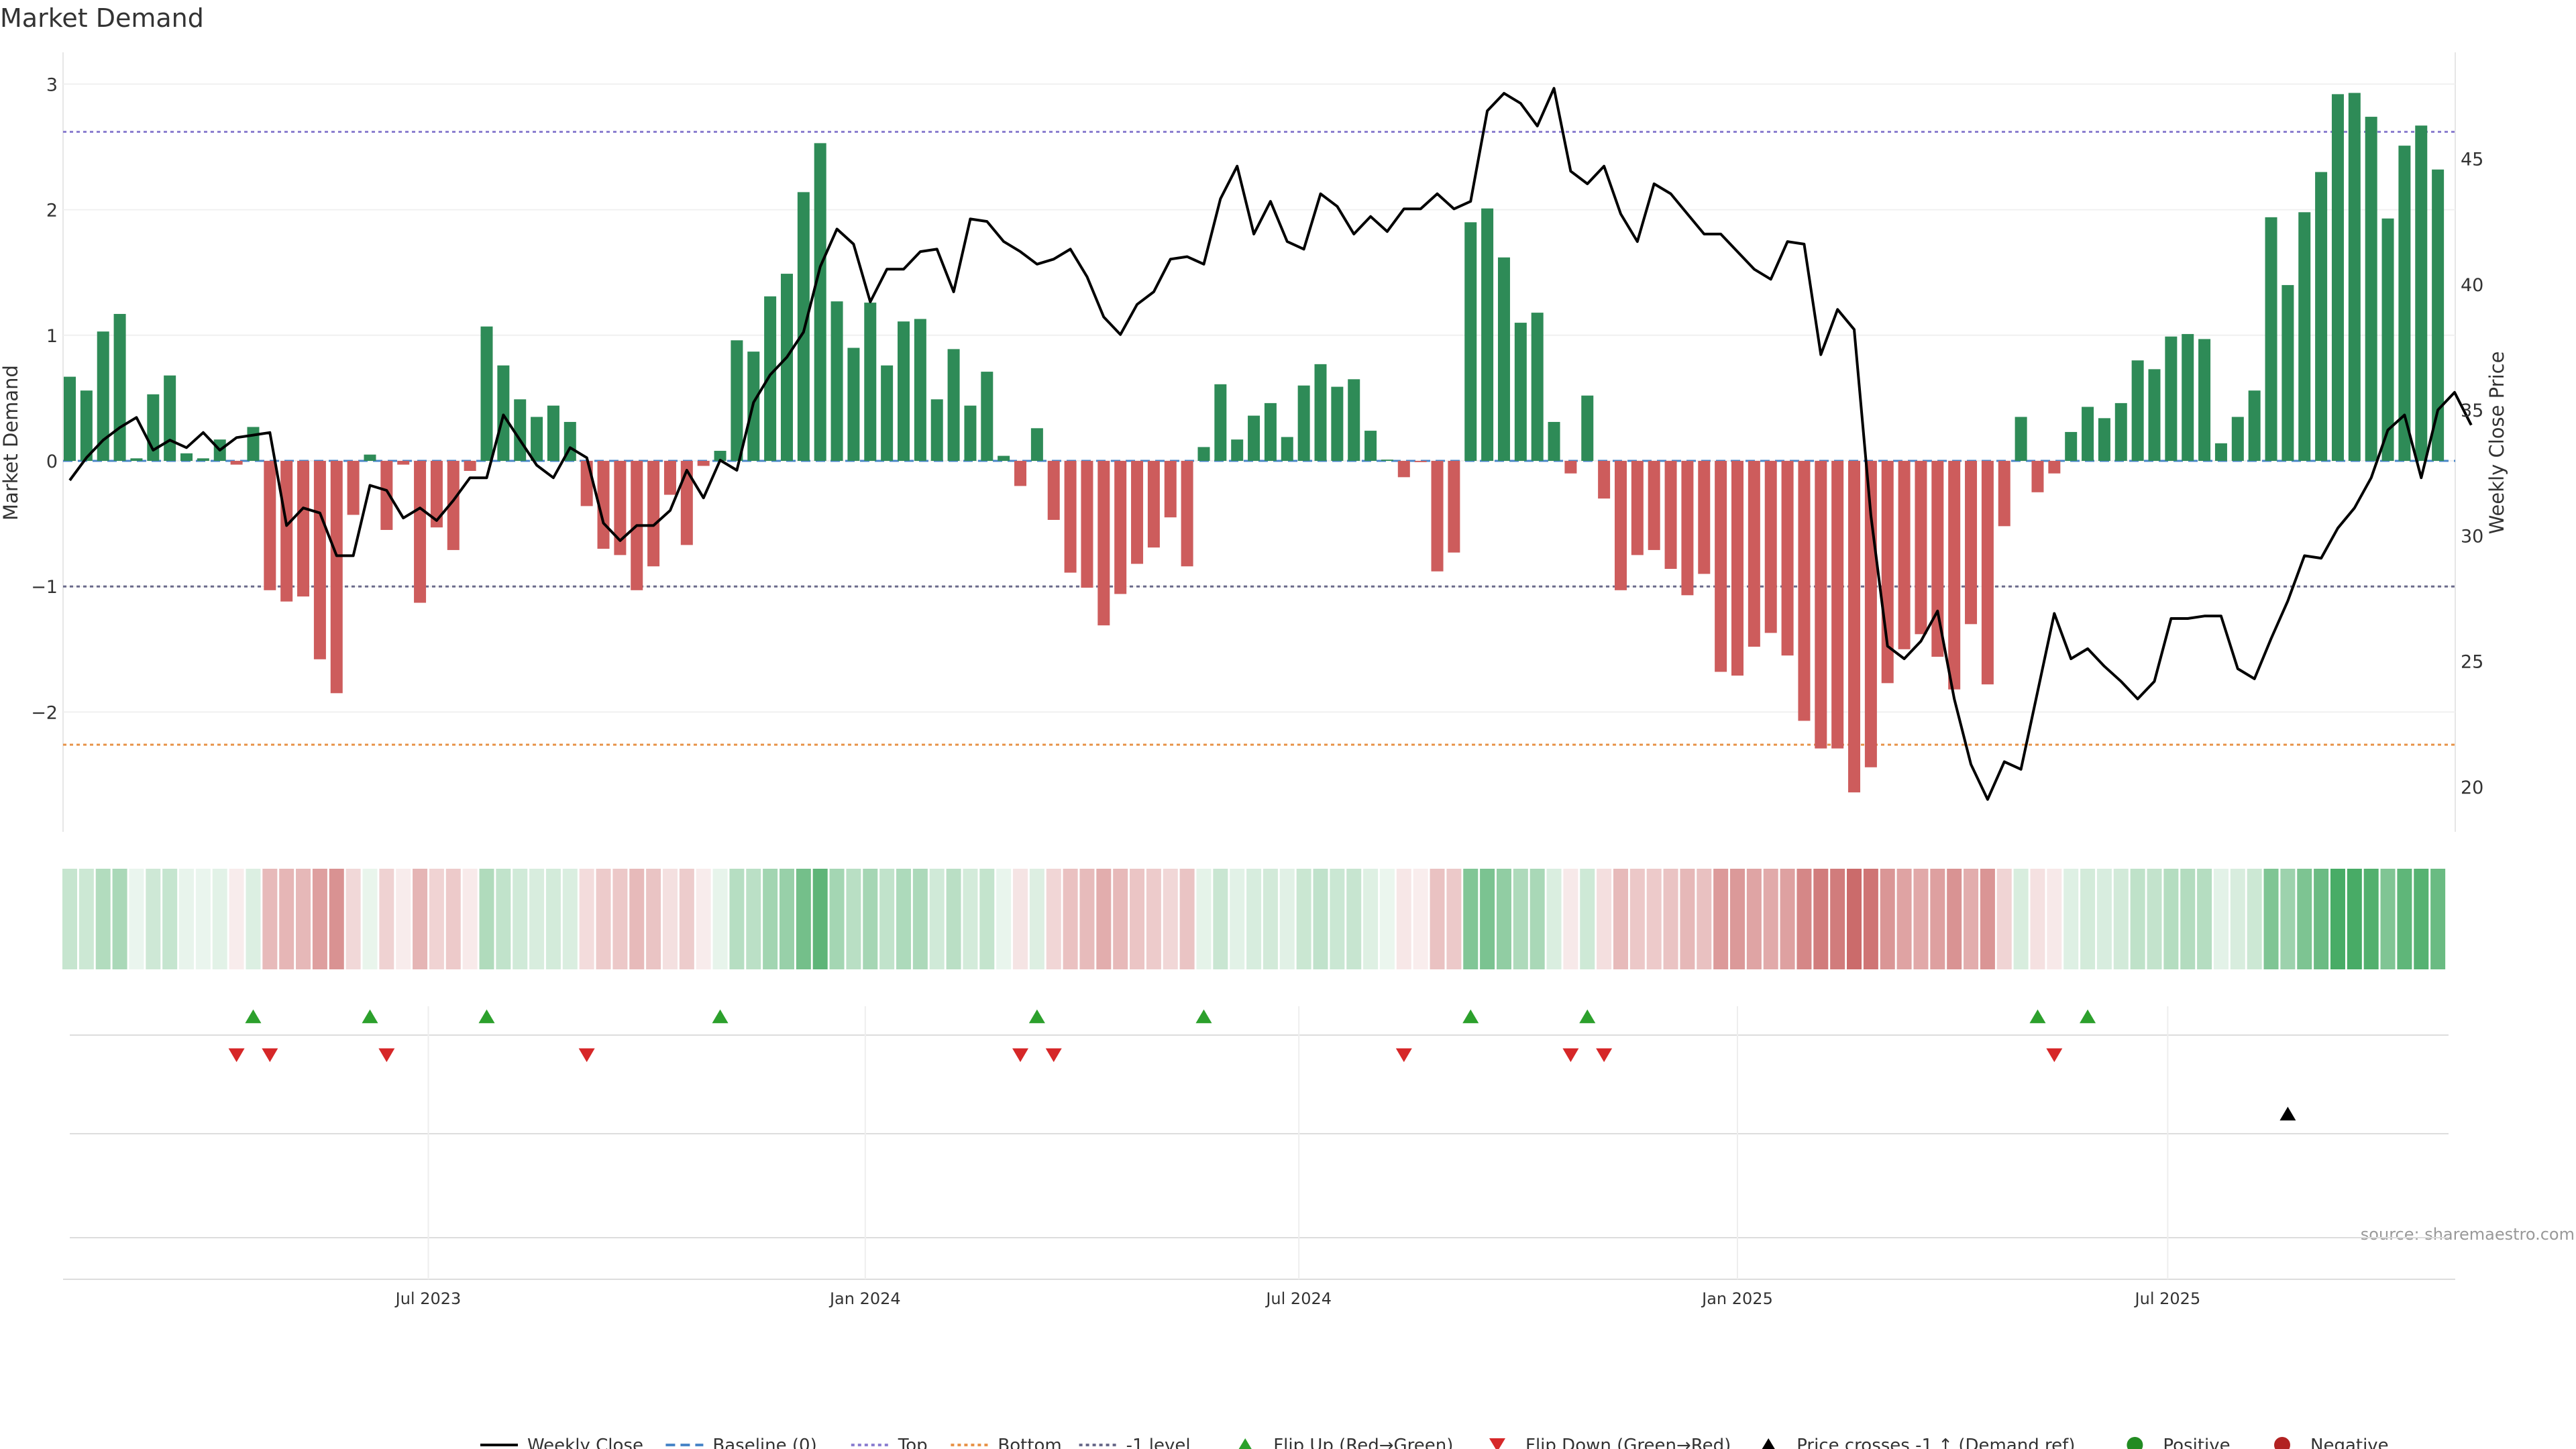  What do you see at coordinates (11, 443) in the screenshot?
I see `y-axis-left-label: Market Demand` at bounding box center [11, 443].